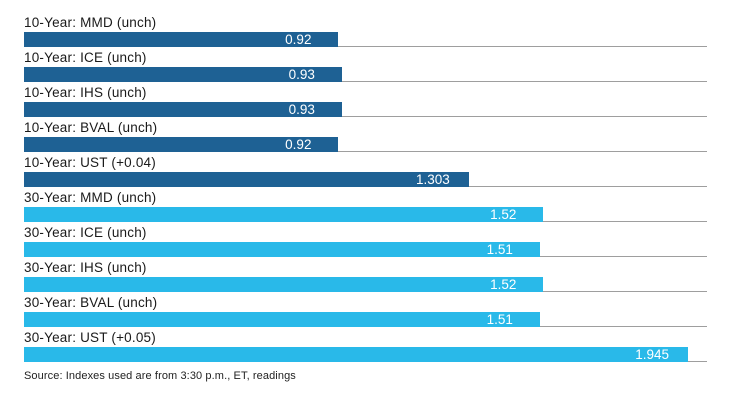  Describe the element at coordinates (365, 241) in the screenshot. I see `bar-row: 30-Year: ICE (unch) 1.51` at that location.